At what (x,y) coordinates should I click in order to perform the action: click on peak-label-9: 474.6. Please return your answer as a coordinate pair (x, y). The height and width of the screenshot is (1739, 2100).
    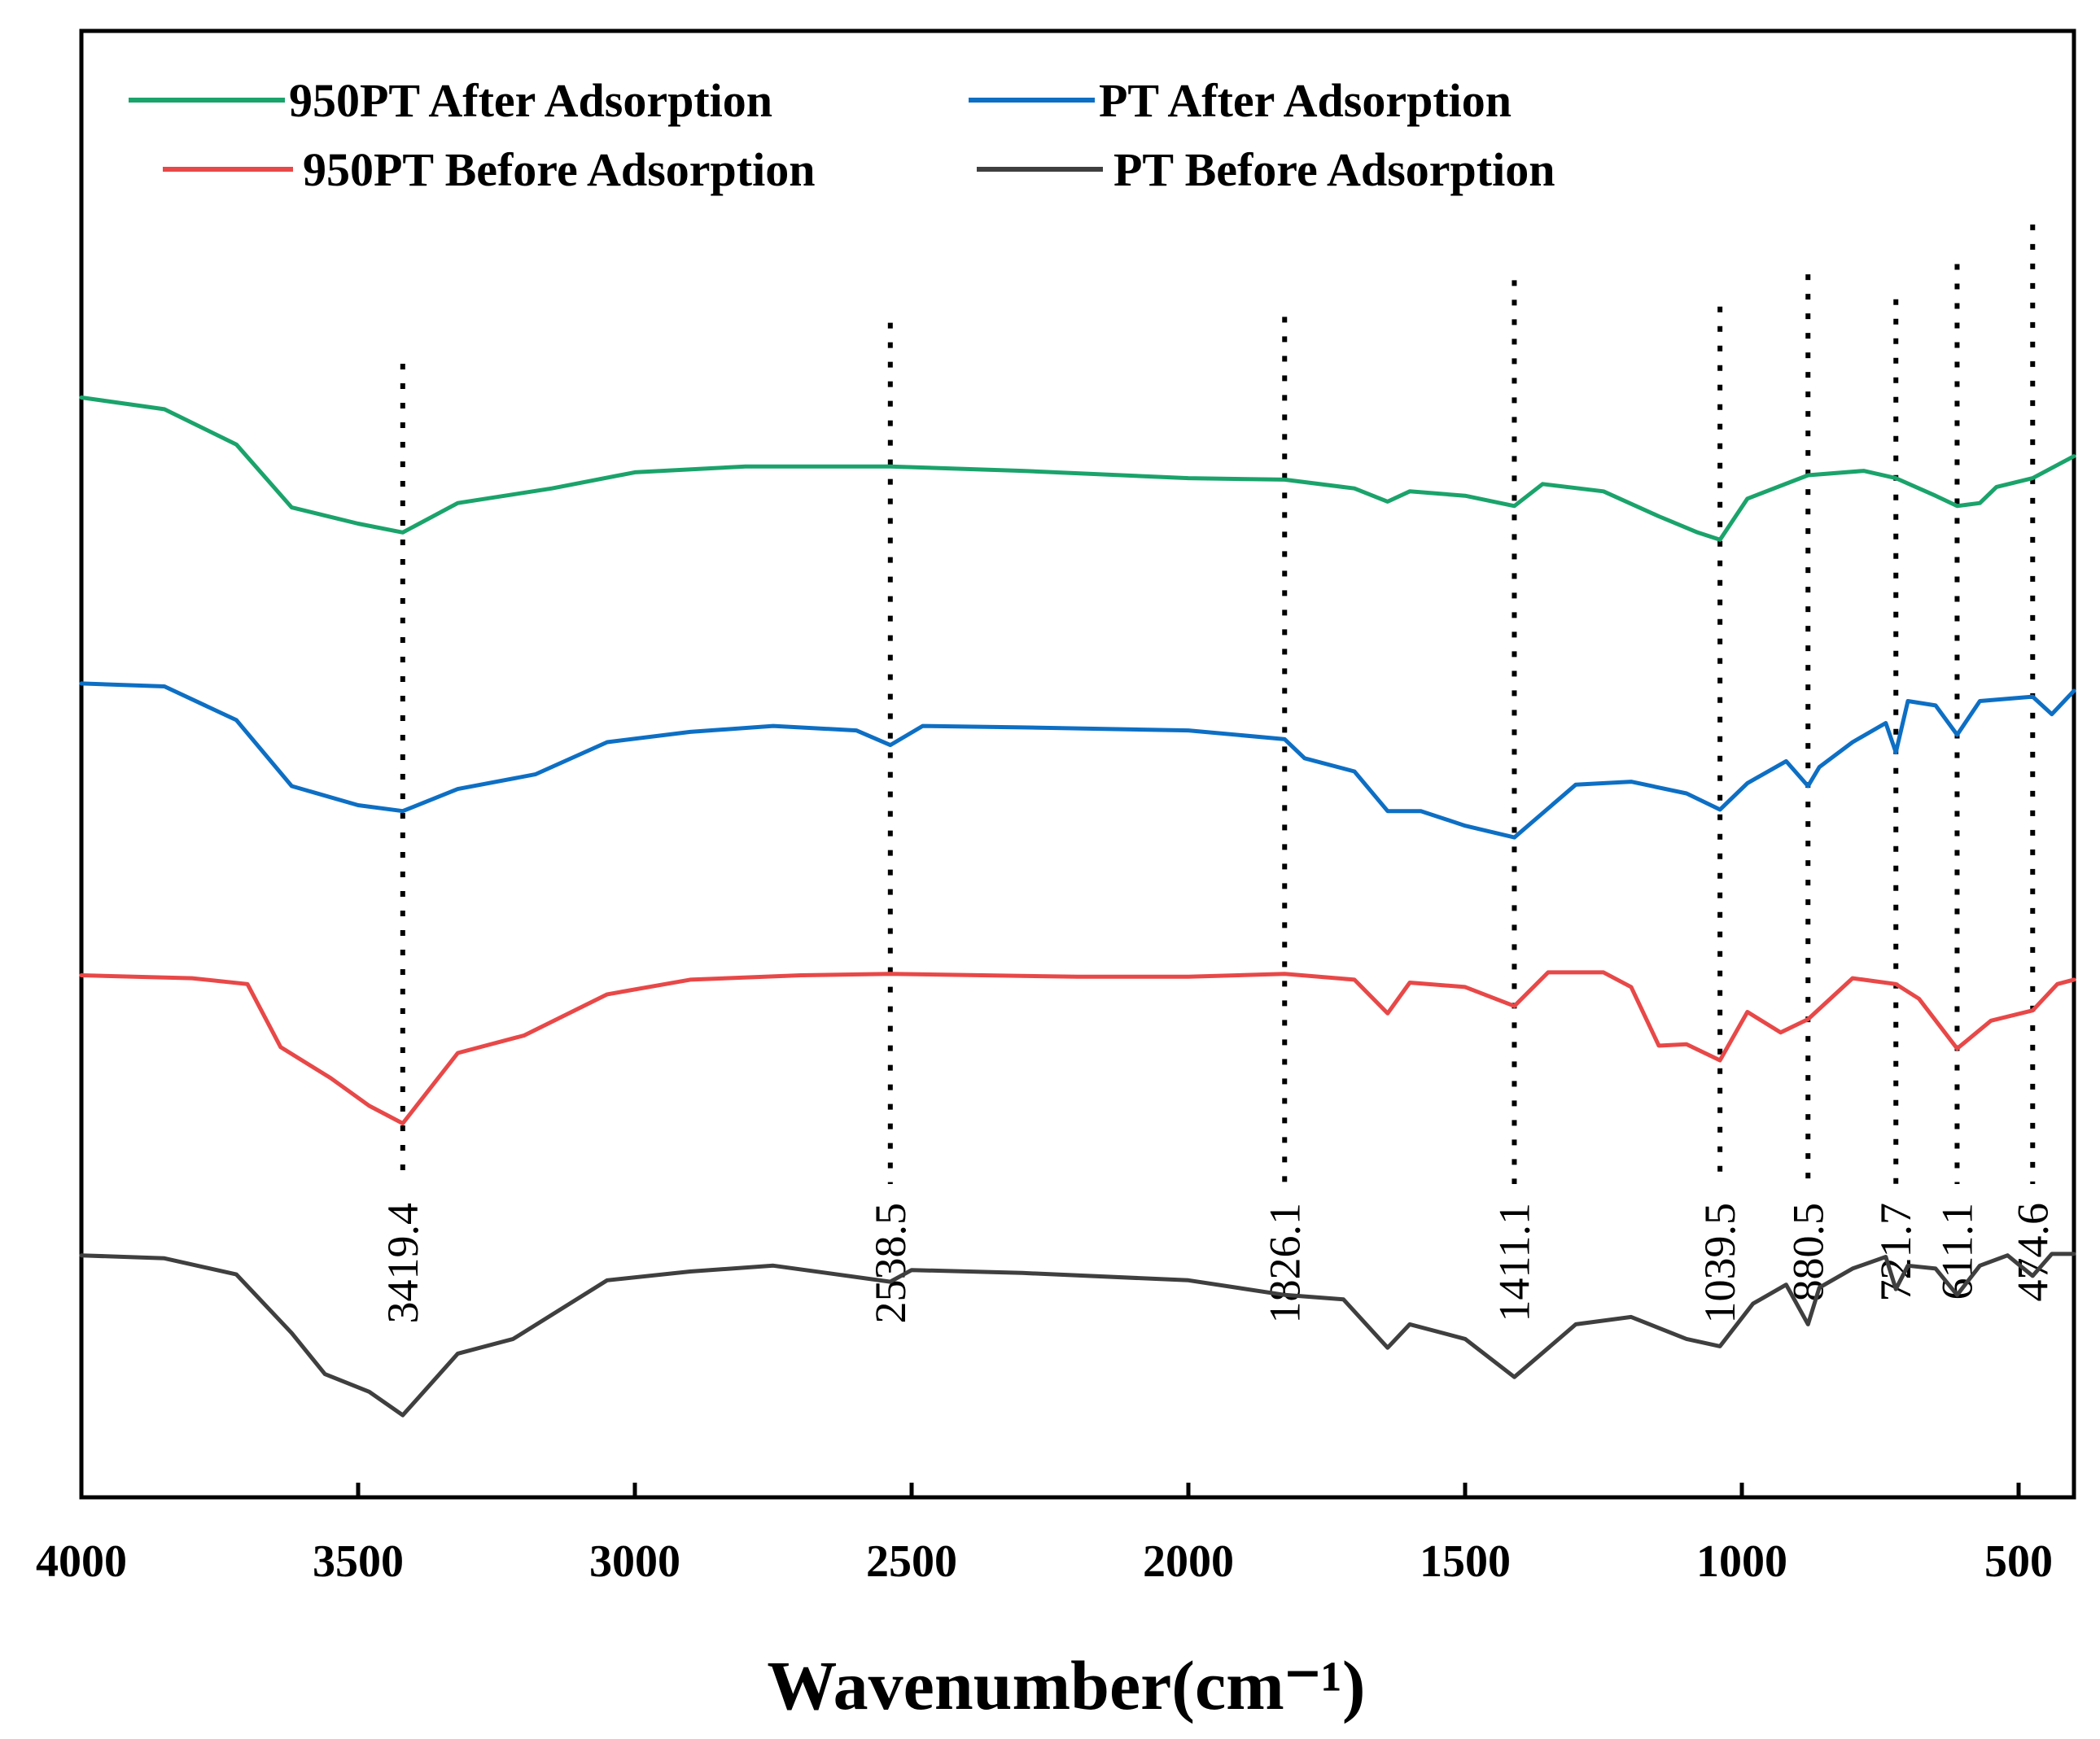
    Looking at the image, I should click on (2033, 1252).